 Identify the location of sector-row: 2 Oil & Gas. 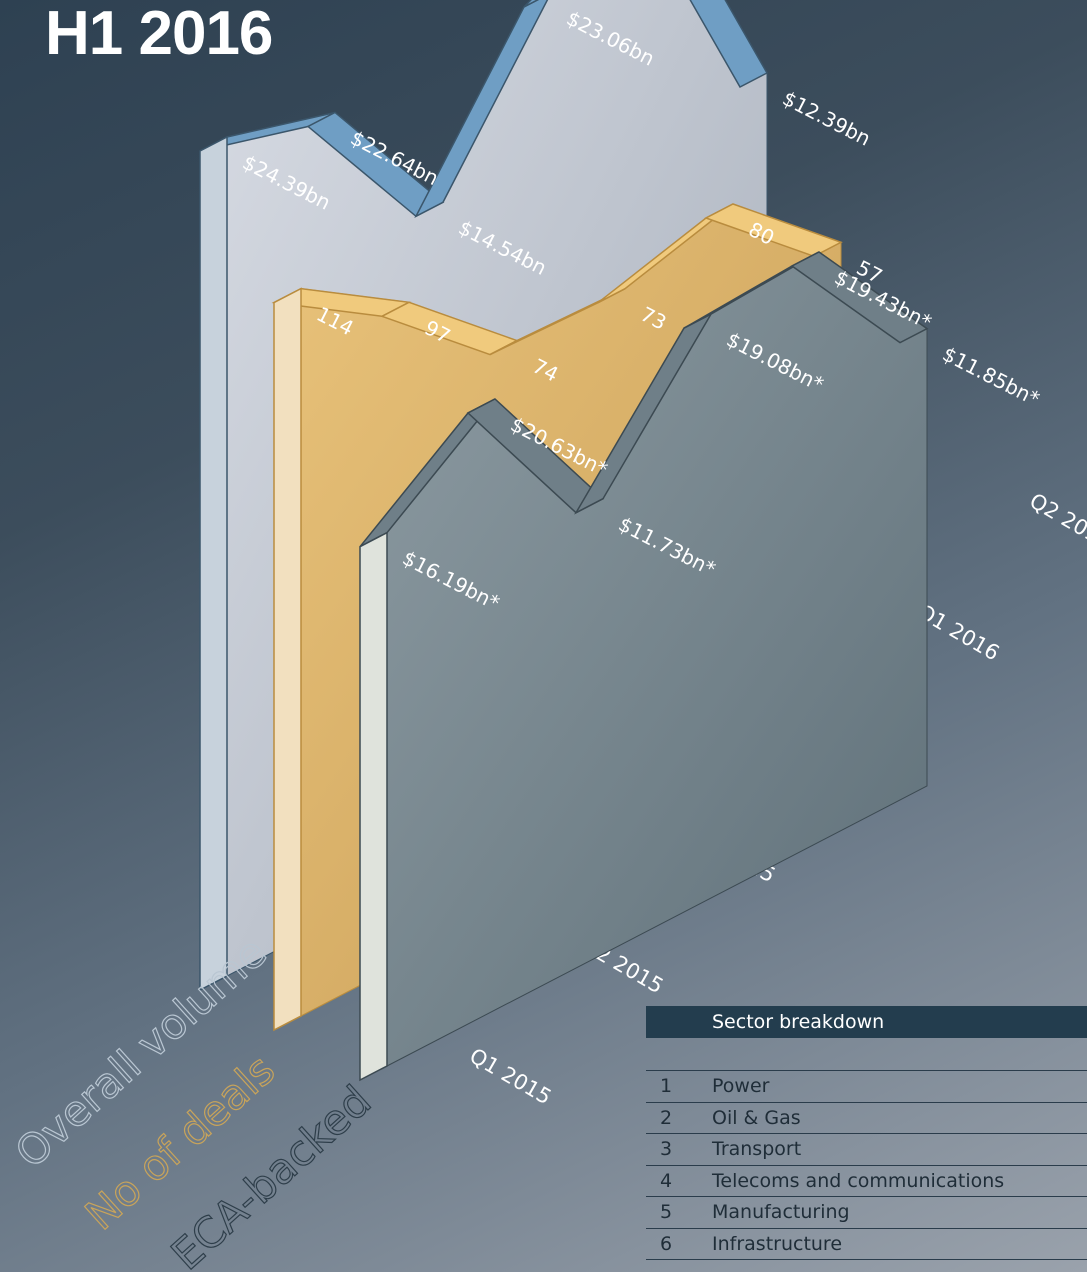
(866, 1118).